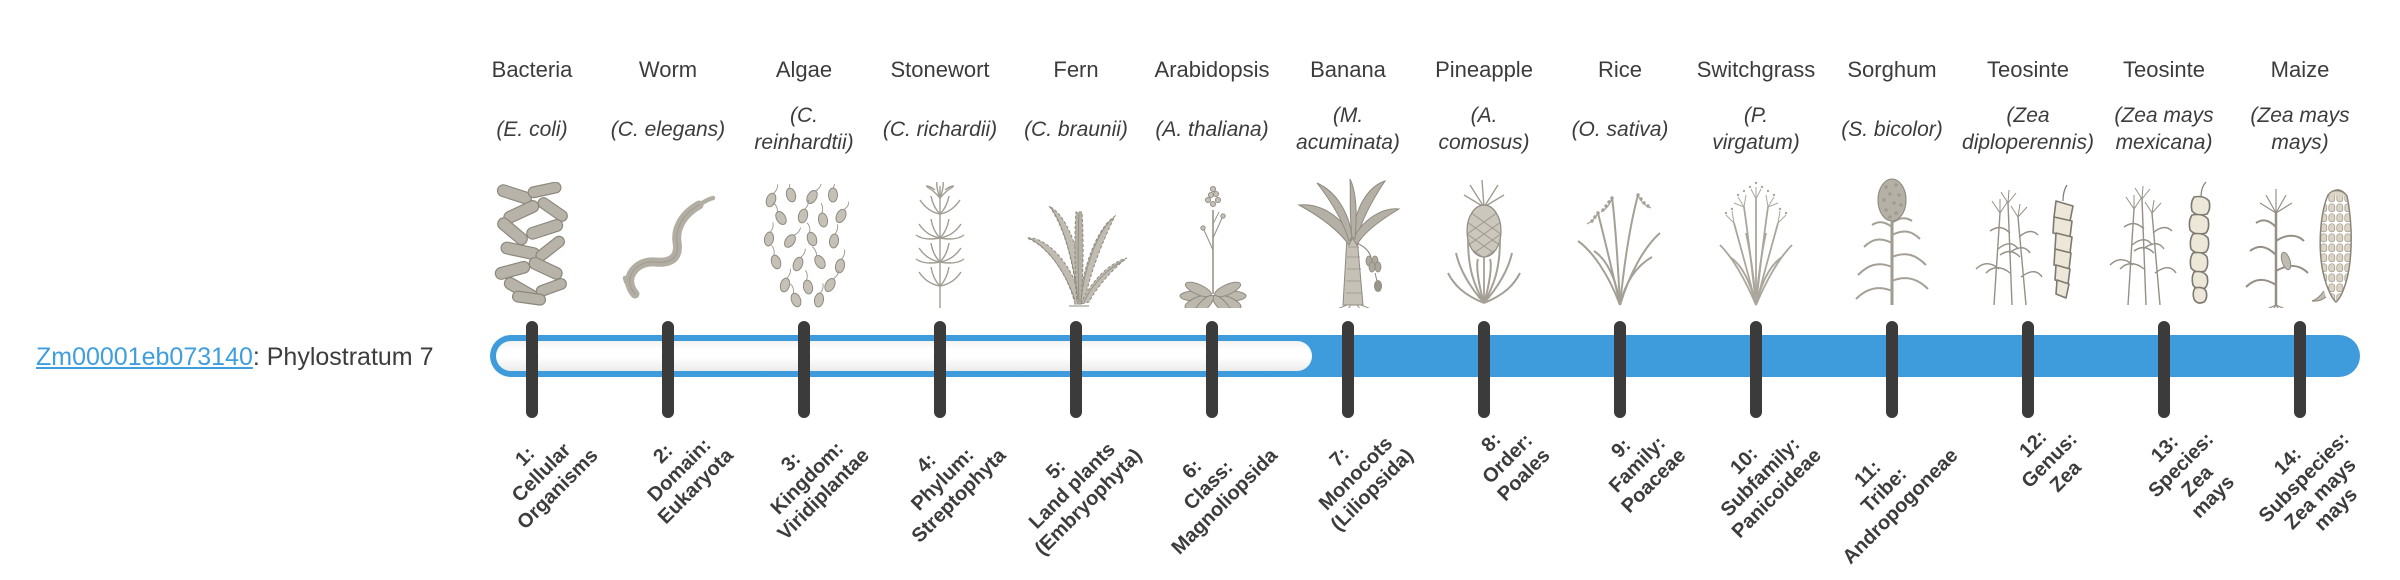  I want to click on taxon-common-name: Fern, so click(1076, 69).